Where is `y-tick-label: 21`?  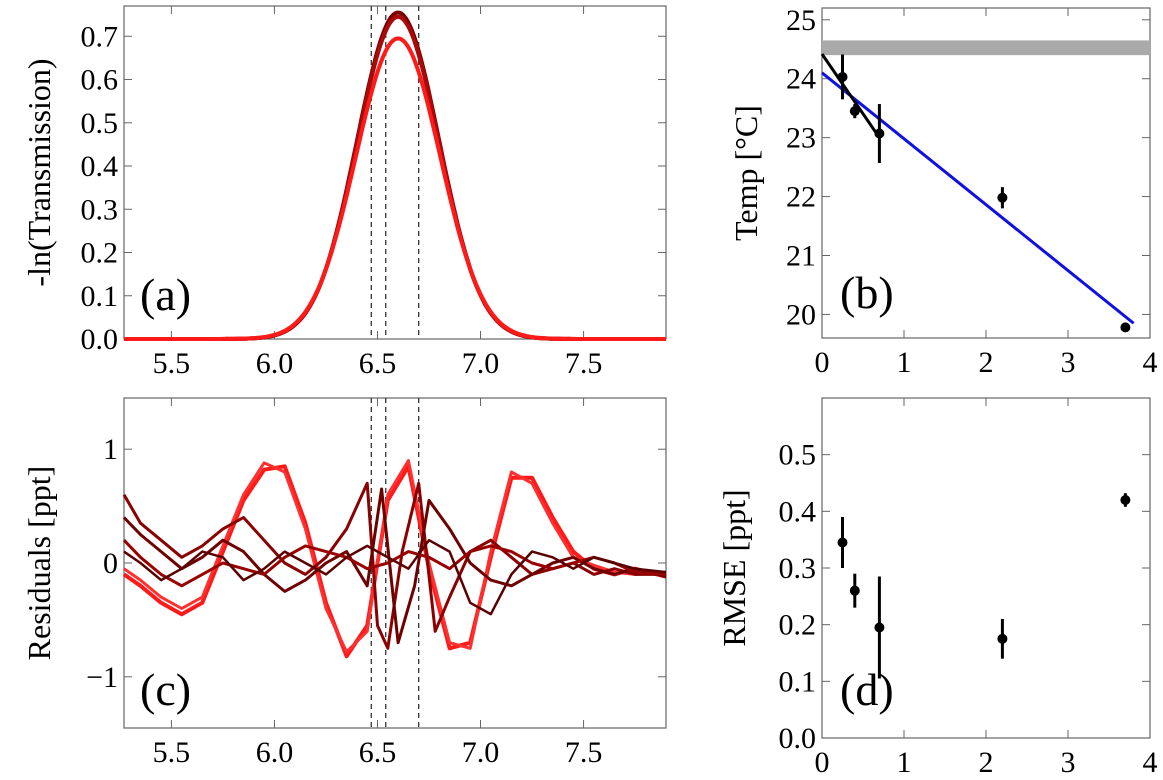 y-tick-label: 21 is located at coordinates (801, 256).